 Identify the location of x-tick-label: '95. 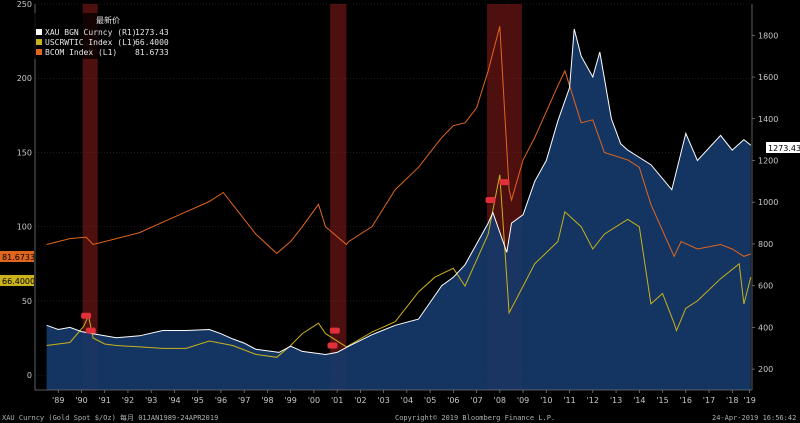
(197, 400).